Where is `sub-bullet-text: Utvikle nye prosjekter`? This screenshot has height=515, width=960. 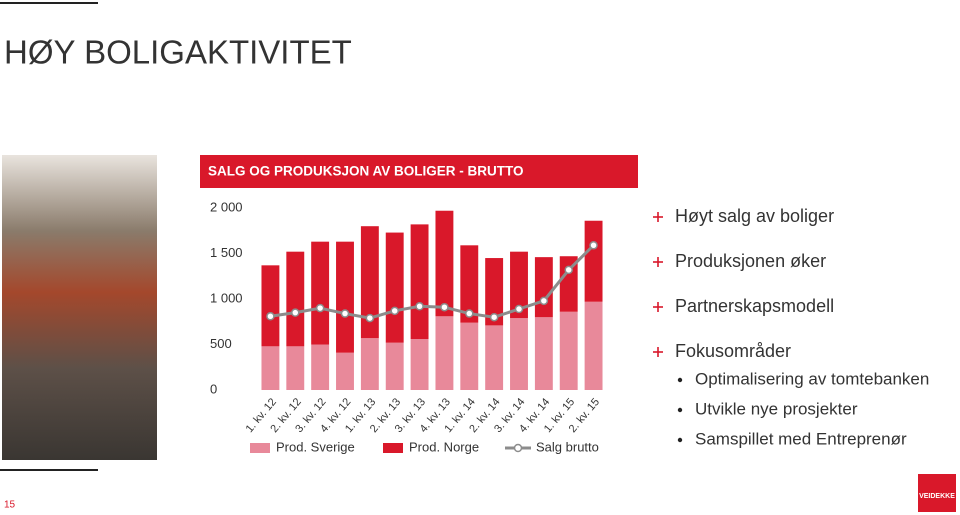 sub-bullet-text: Utvikle nye prosjekter is located at coordinates (776, 408).